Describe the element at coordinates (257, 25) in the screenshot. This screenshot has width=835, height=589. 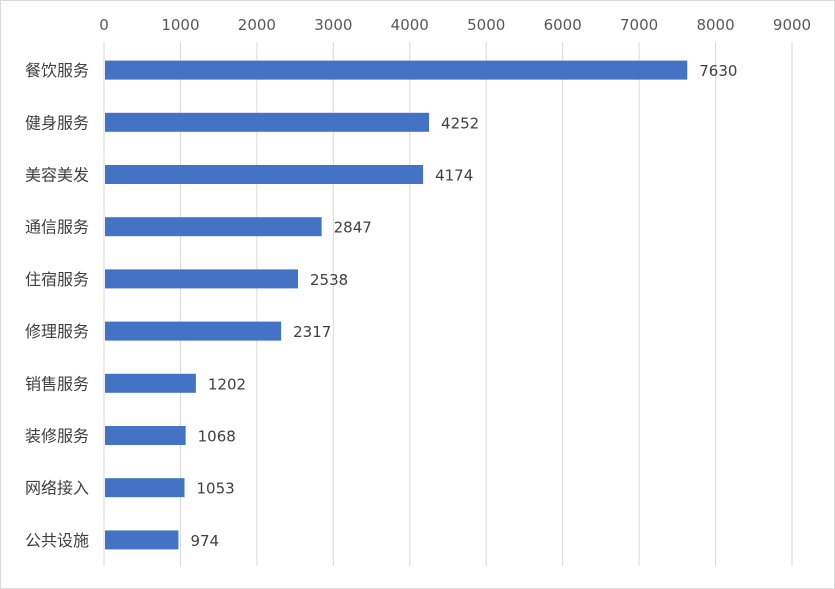
I see `x-tick-label: 2000` at that location.